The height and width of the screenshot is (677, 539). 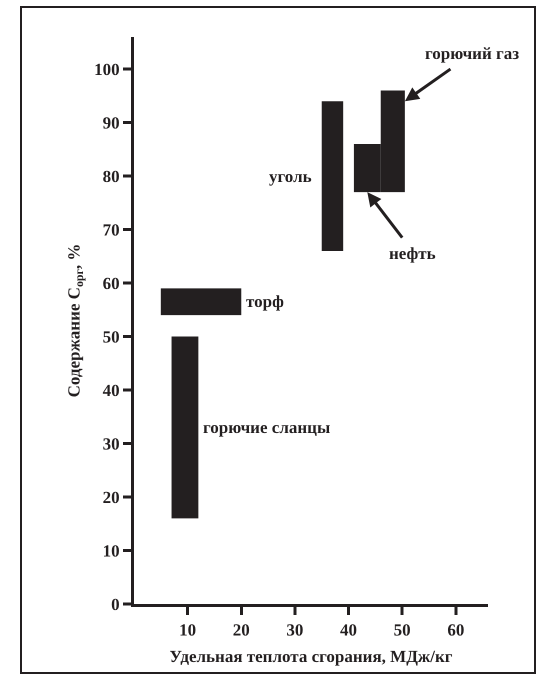 I want to click on legend-label: горючие сланцы, so click(x=266, y=427).